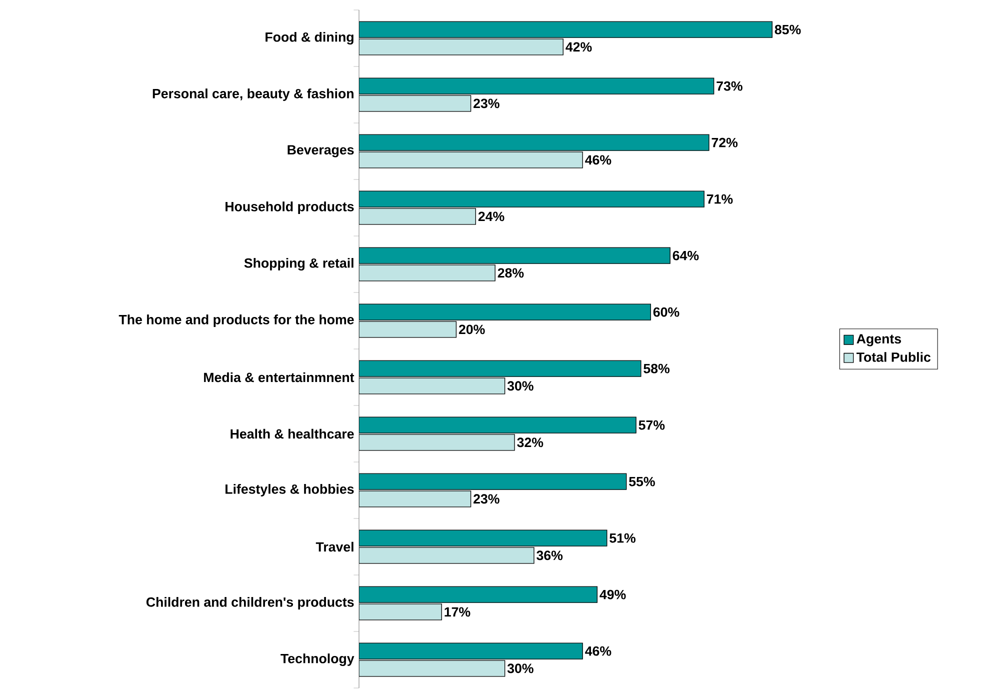 The image size is (990, 695). I want to click on data-label: 55%, so click(642, 481).